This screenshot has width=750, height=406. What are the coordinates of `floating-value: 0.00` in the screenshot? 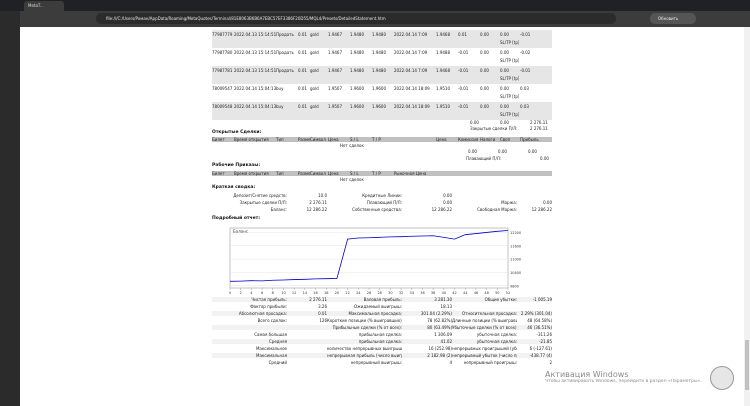 It's located at (544, 158).